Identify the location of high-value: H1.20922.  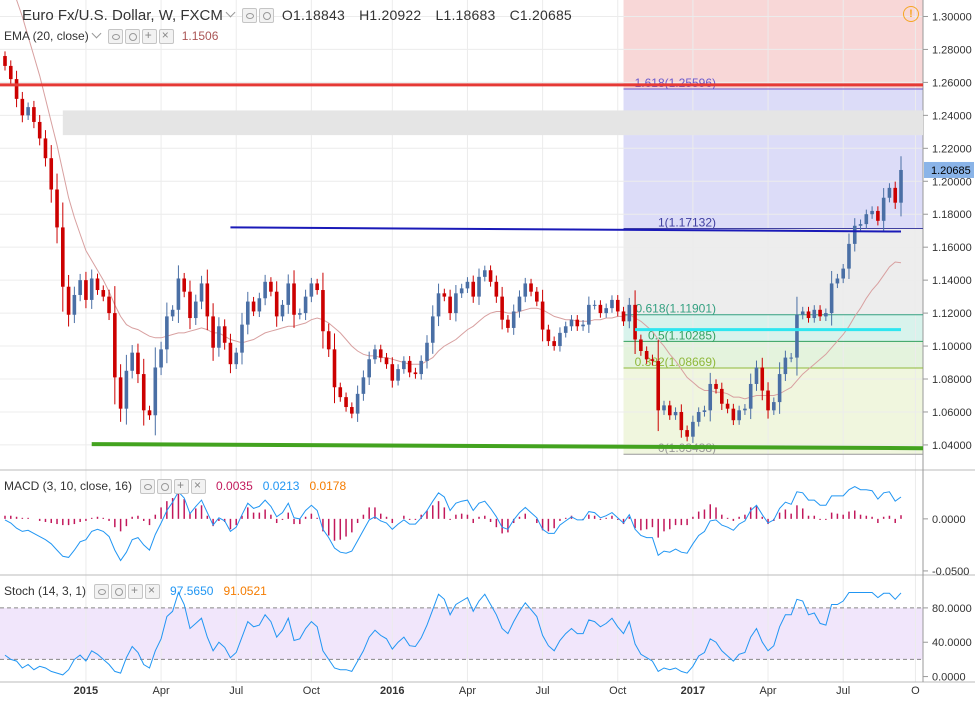
(390, 15).